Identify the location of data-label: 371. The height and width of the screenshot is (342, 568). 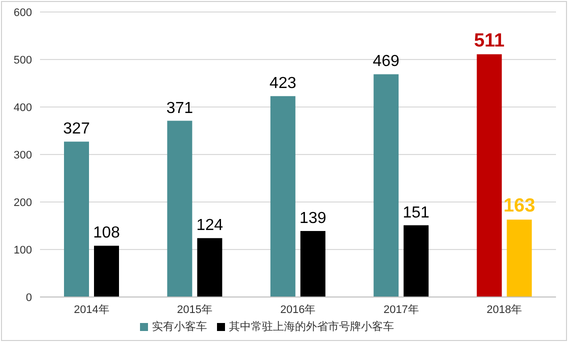
(180, 108).